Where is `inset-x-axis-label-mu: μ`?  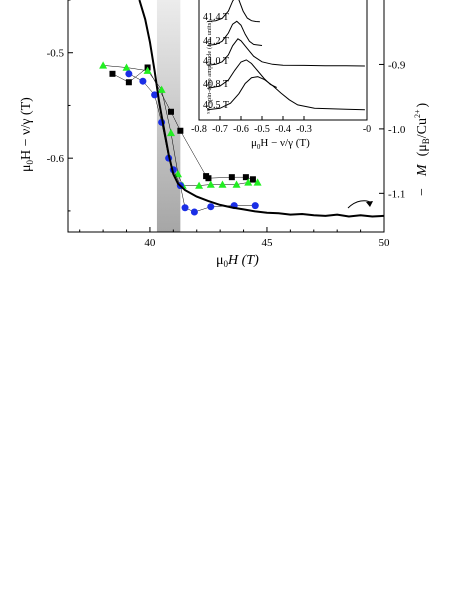
inset-x-axis-label-mu: μ is located at coordinates (254, 143).